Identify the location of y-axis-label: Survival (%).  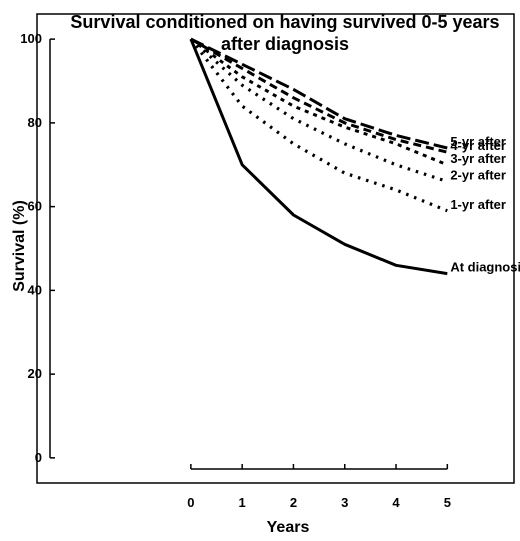
(19, 246).